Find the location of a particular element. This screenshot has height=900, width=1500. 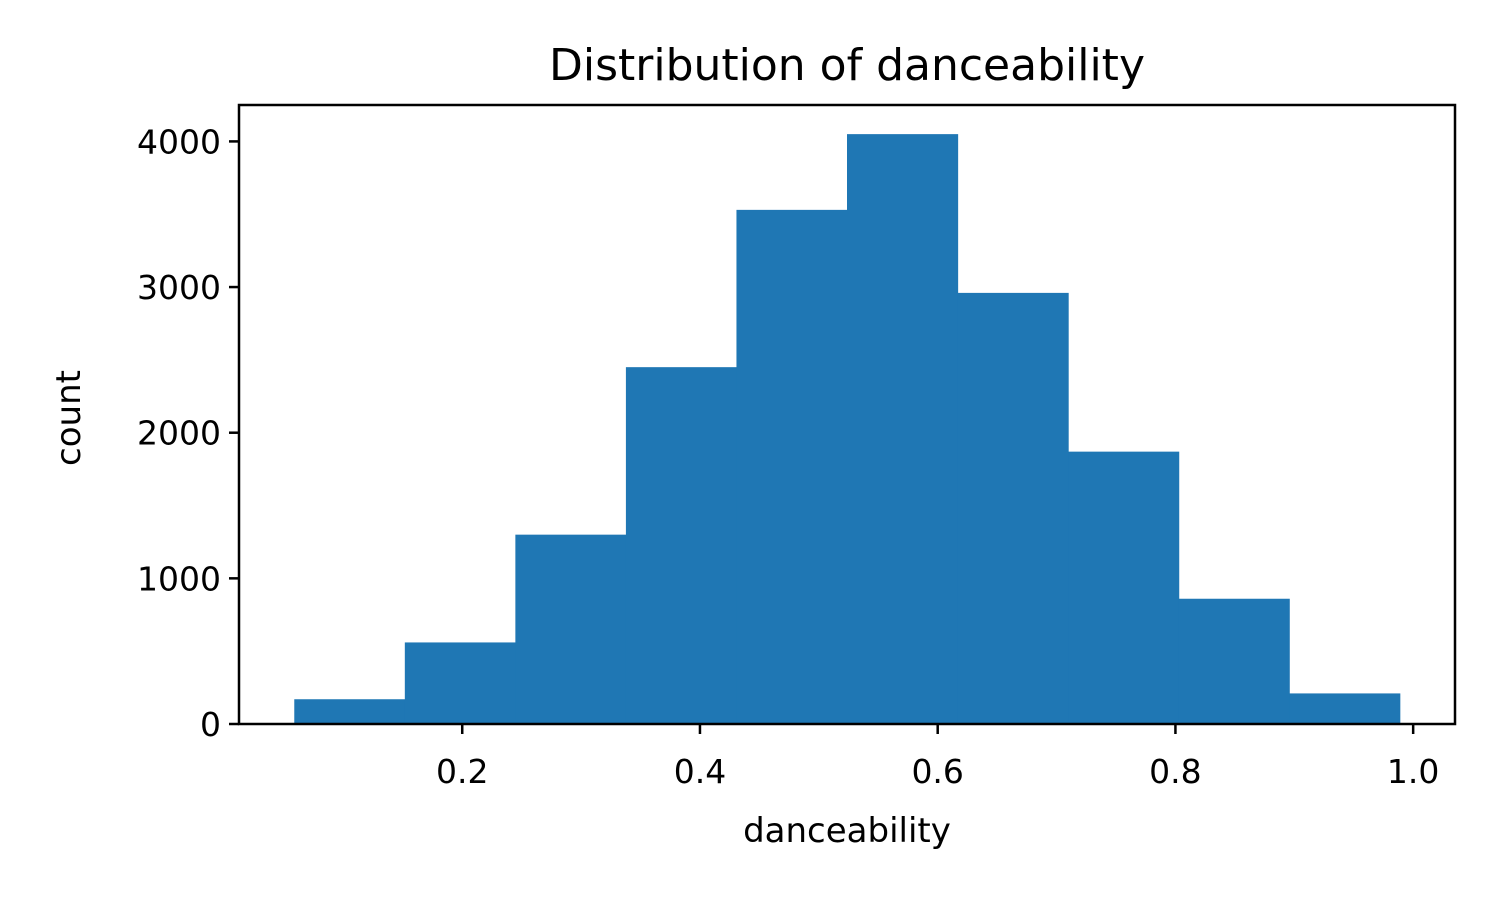

y-tick-label: 2000 is located at coordinates (179, 433).